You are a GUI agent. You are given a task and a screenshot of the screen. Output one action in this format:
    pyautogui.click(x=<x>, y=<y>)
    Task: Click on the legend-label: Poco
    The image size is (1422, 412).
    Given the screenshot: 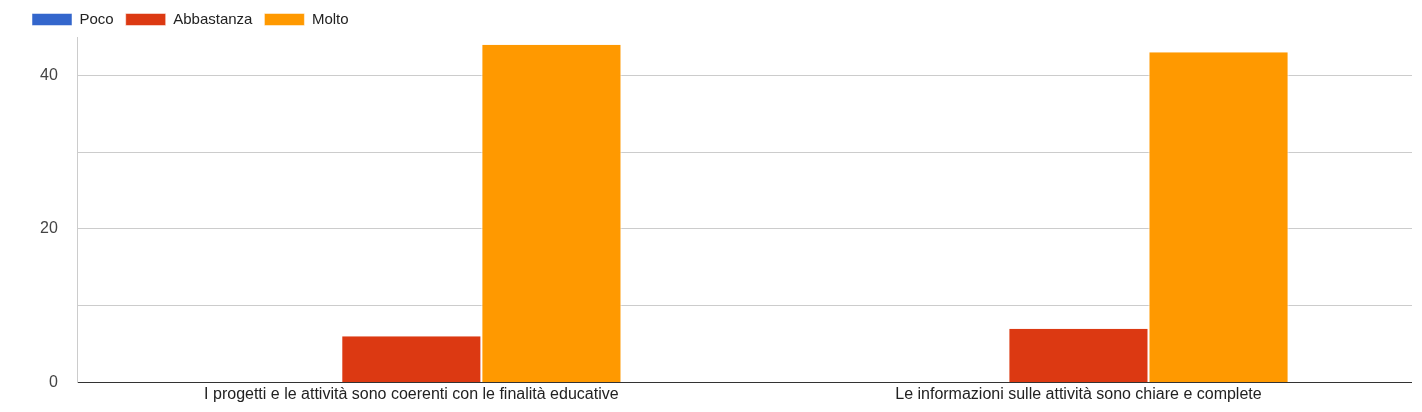 What is the action you would take?
    pyautogui.click(x=96, y=18)
    